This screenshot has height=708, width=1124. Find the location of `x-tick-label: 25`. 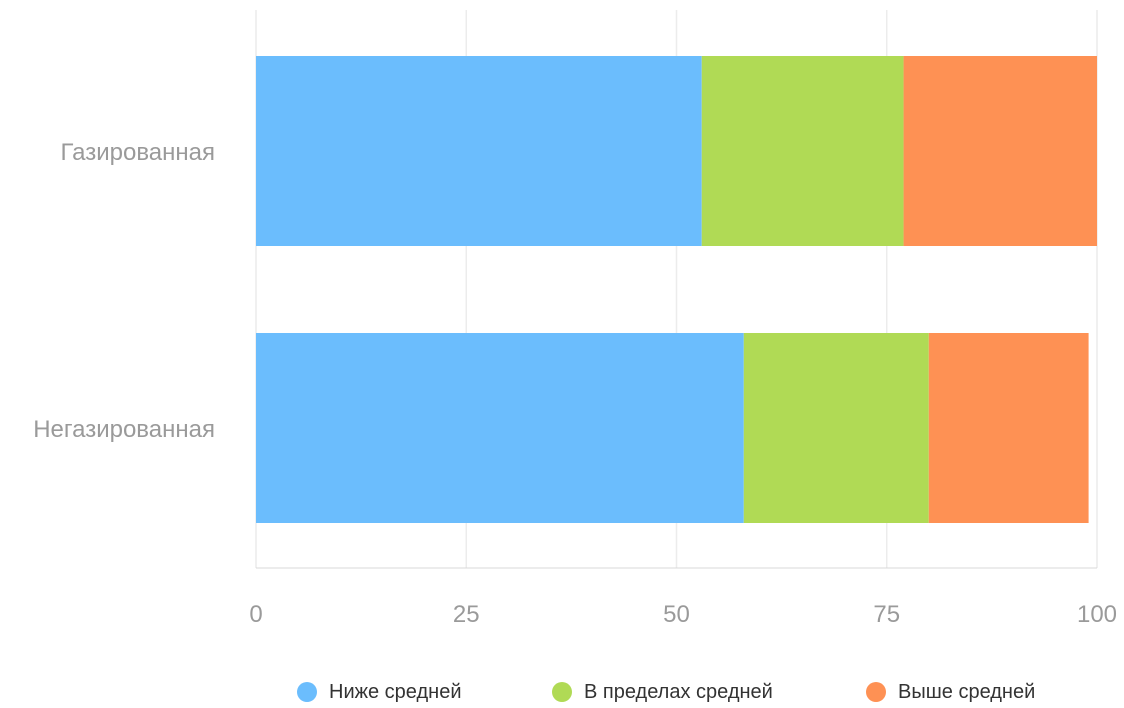

x-tick-label: 25 is located at coordinates (466, 614).